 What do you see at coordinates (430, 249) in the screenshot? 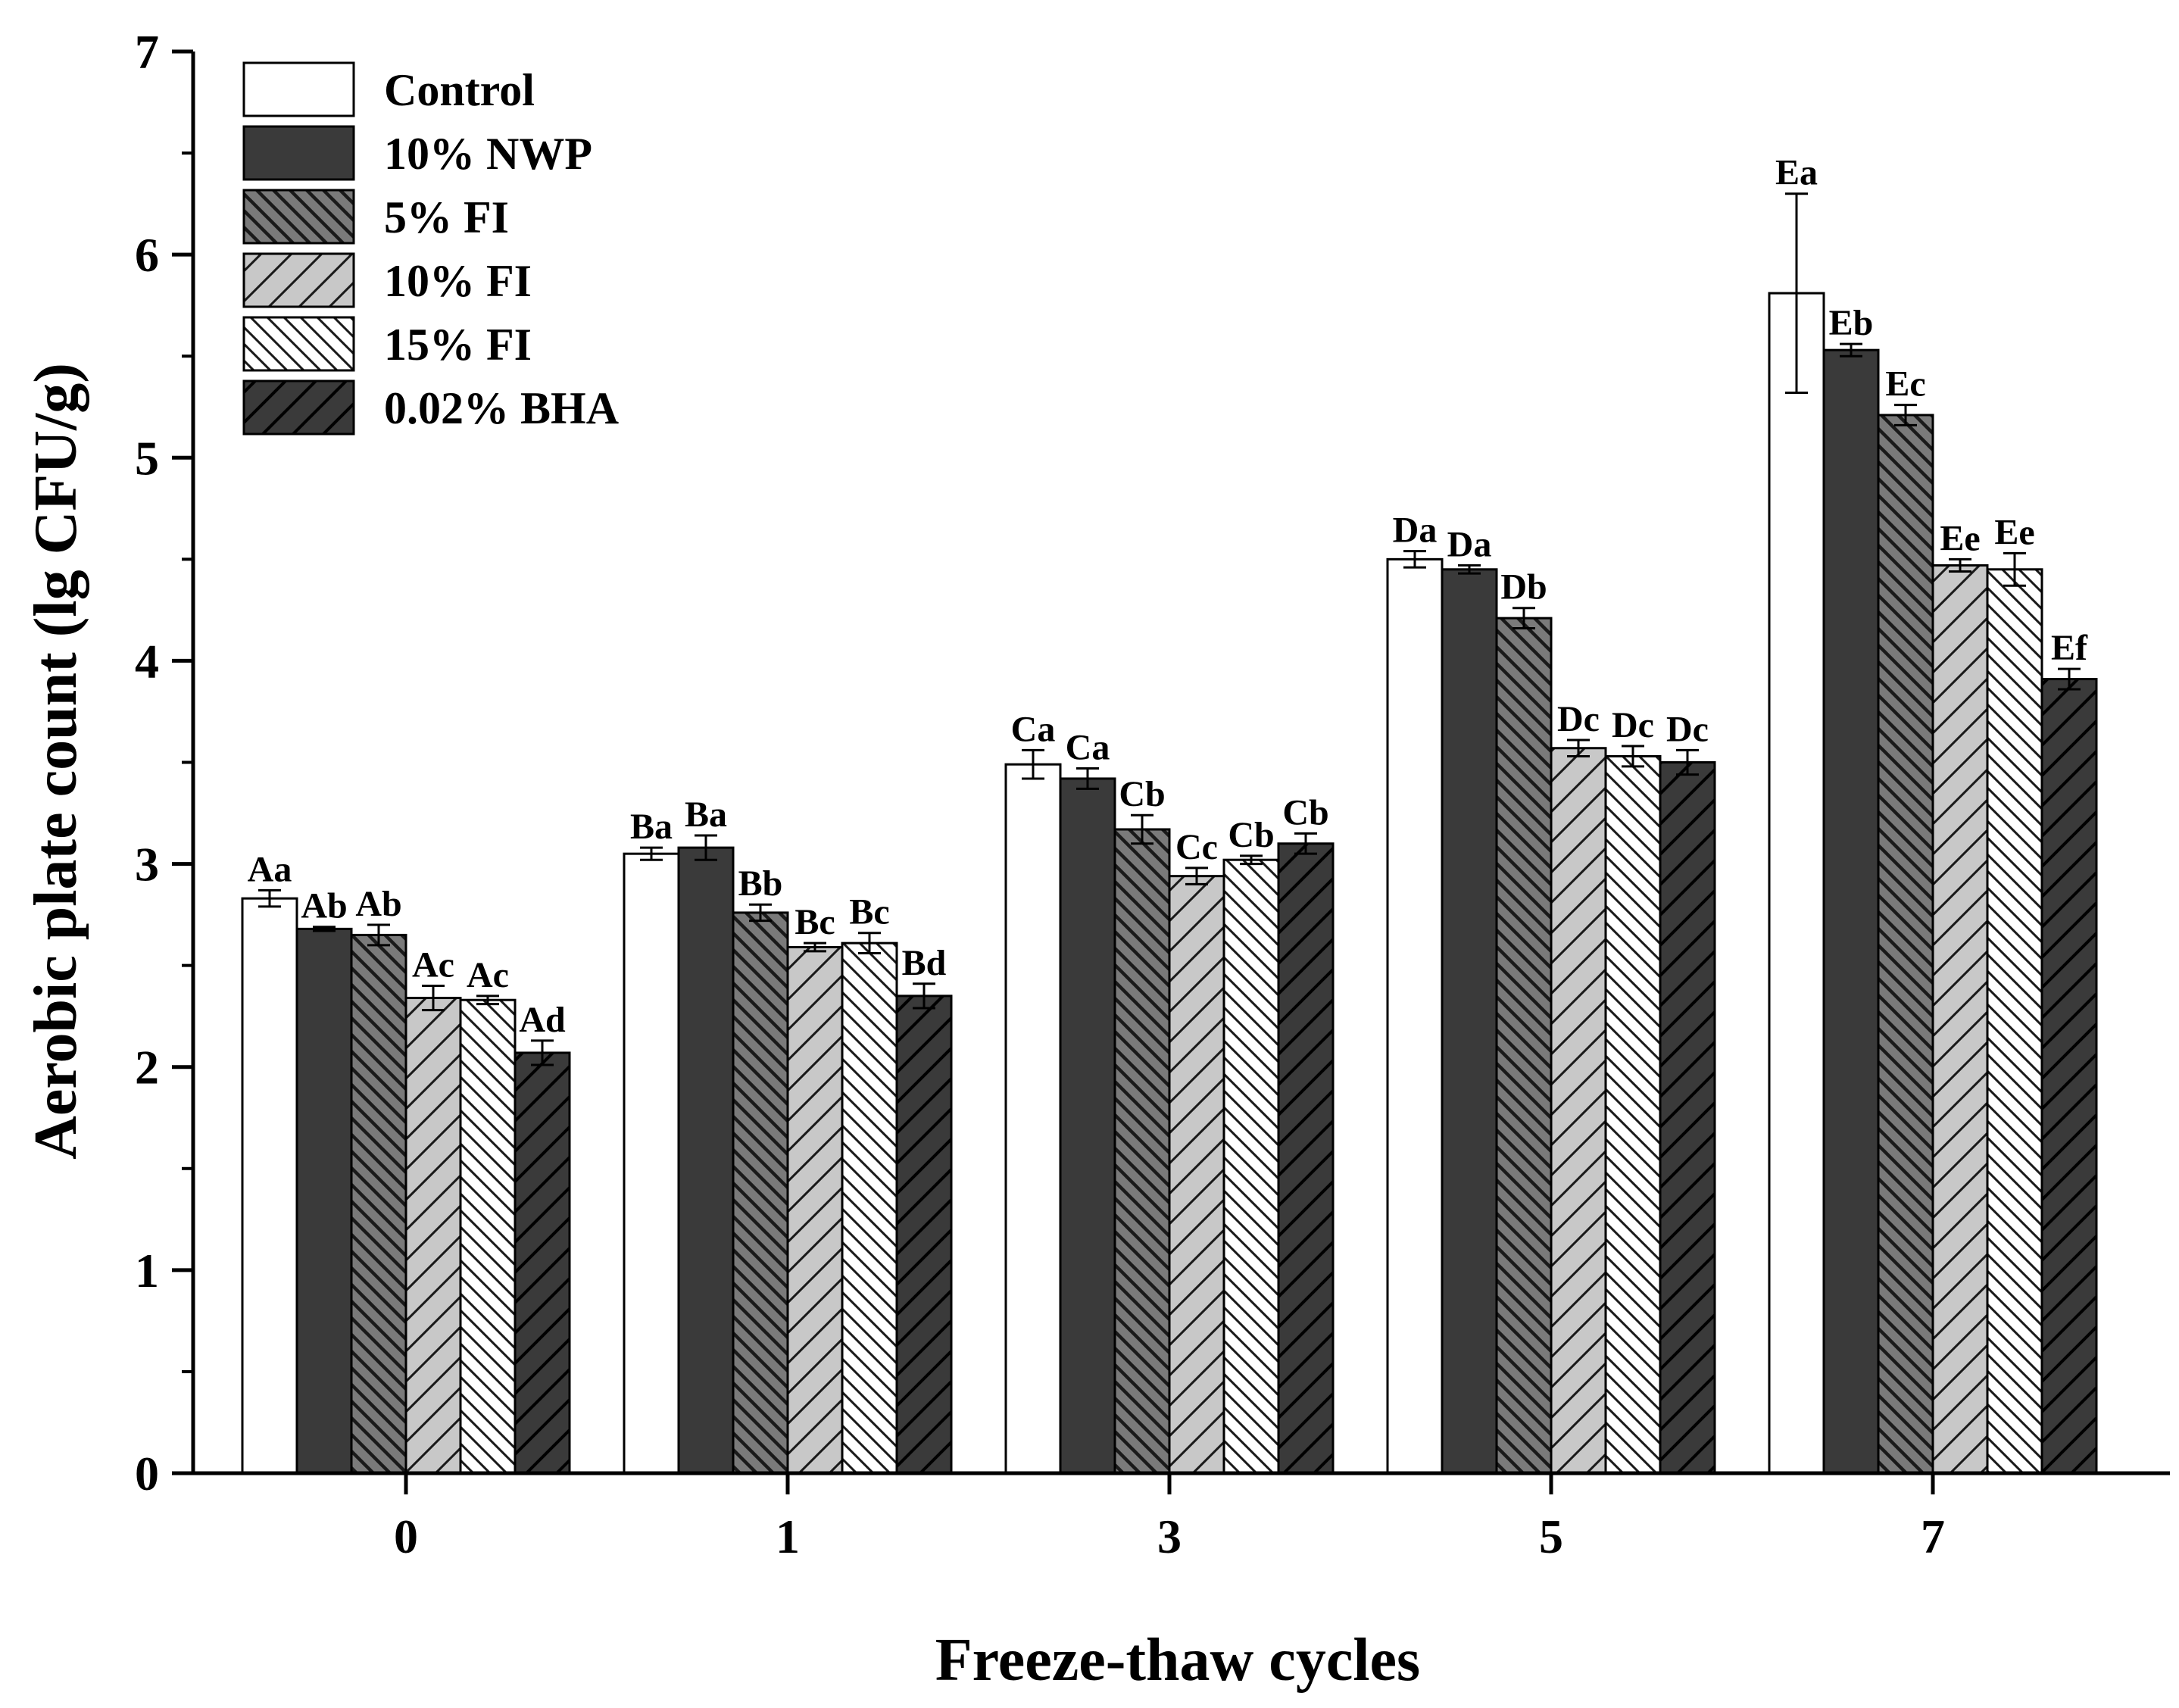
I see `legend: Control 10% NWP 5% FI 10% FI 15% FI 0.02% BHA` at bounding box center [430, 249].